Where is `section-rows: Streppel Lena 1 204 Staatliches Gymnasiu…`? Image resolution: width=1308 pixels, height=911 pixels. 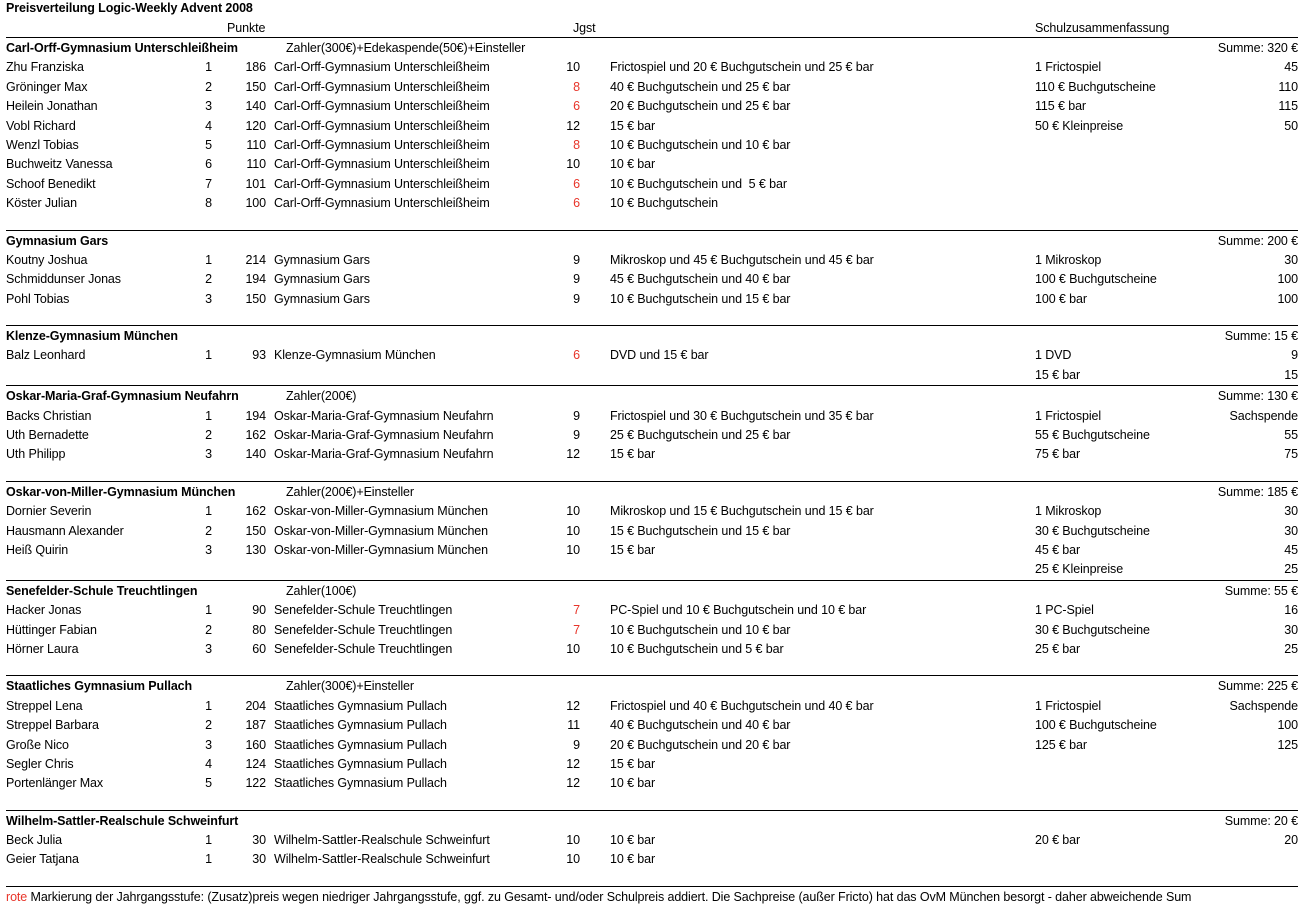 section-rows: Streppel Lena 1 204 Staatliches Gymnasiu… is located at coordinates (652, 745).